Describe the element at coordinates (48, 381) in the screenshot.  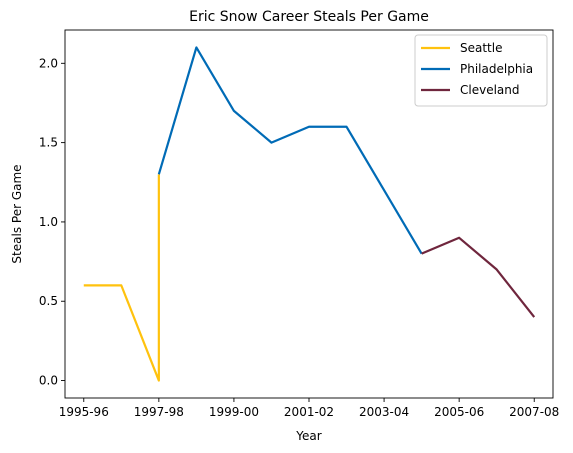
I see `y-tick-label: 0.0` at that location.